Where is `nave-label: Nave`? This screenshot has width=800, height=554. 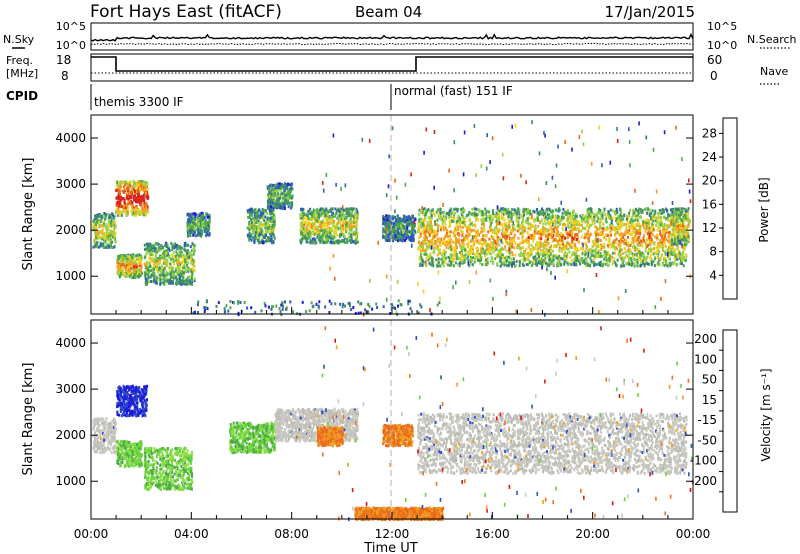 nave-label: Nave is located at coordinates (774, 71).